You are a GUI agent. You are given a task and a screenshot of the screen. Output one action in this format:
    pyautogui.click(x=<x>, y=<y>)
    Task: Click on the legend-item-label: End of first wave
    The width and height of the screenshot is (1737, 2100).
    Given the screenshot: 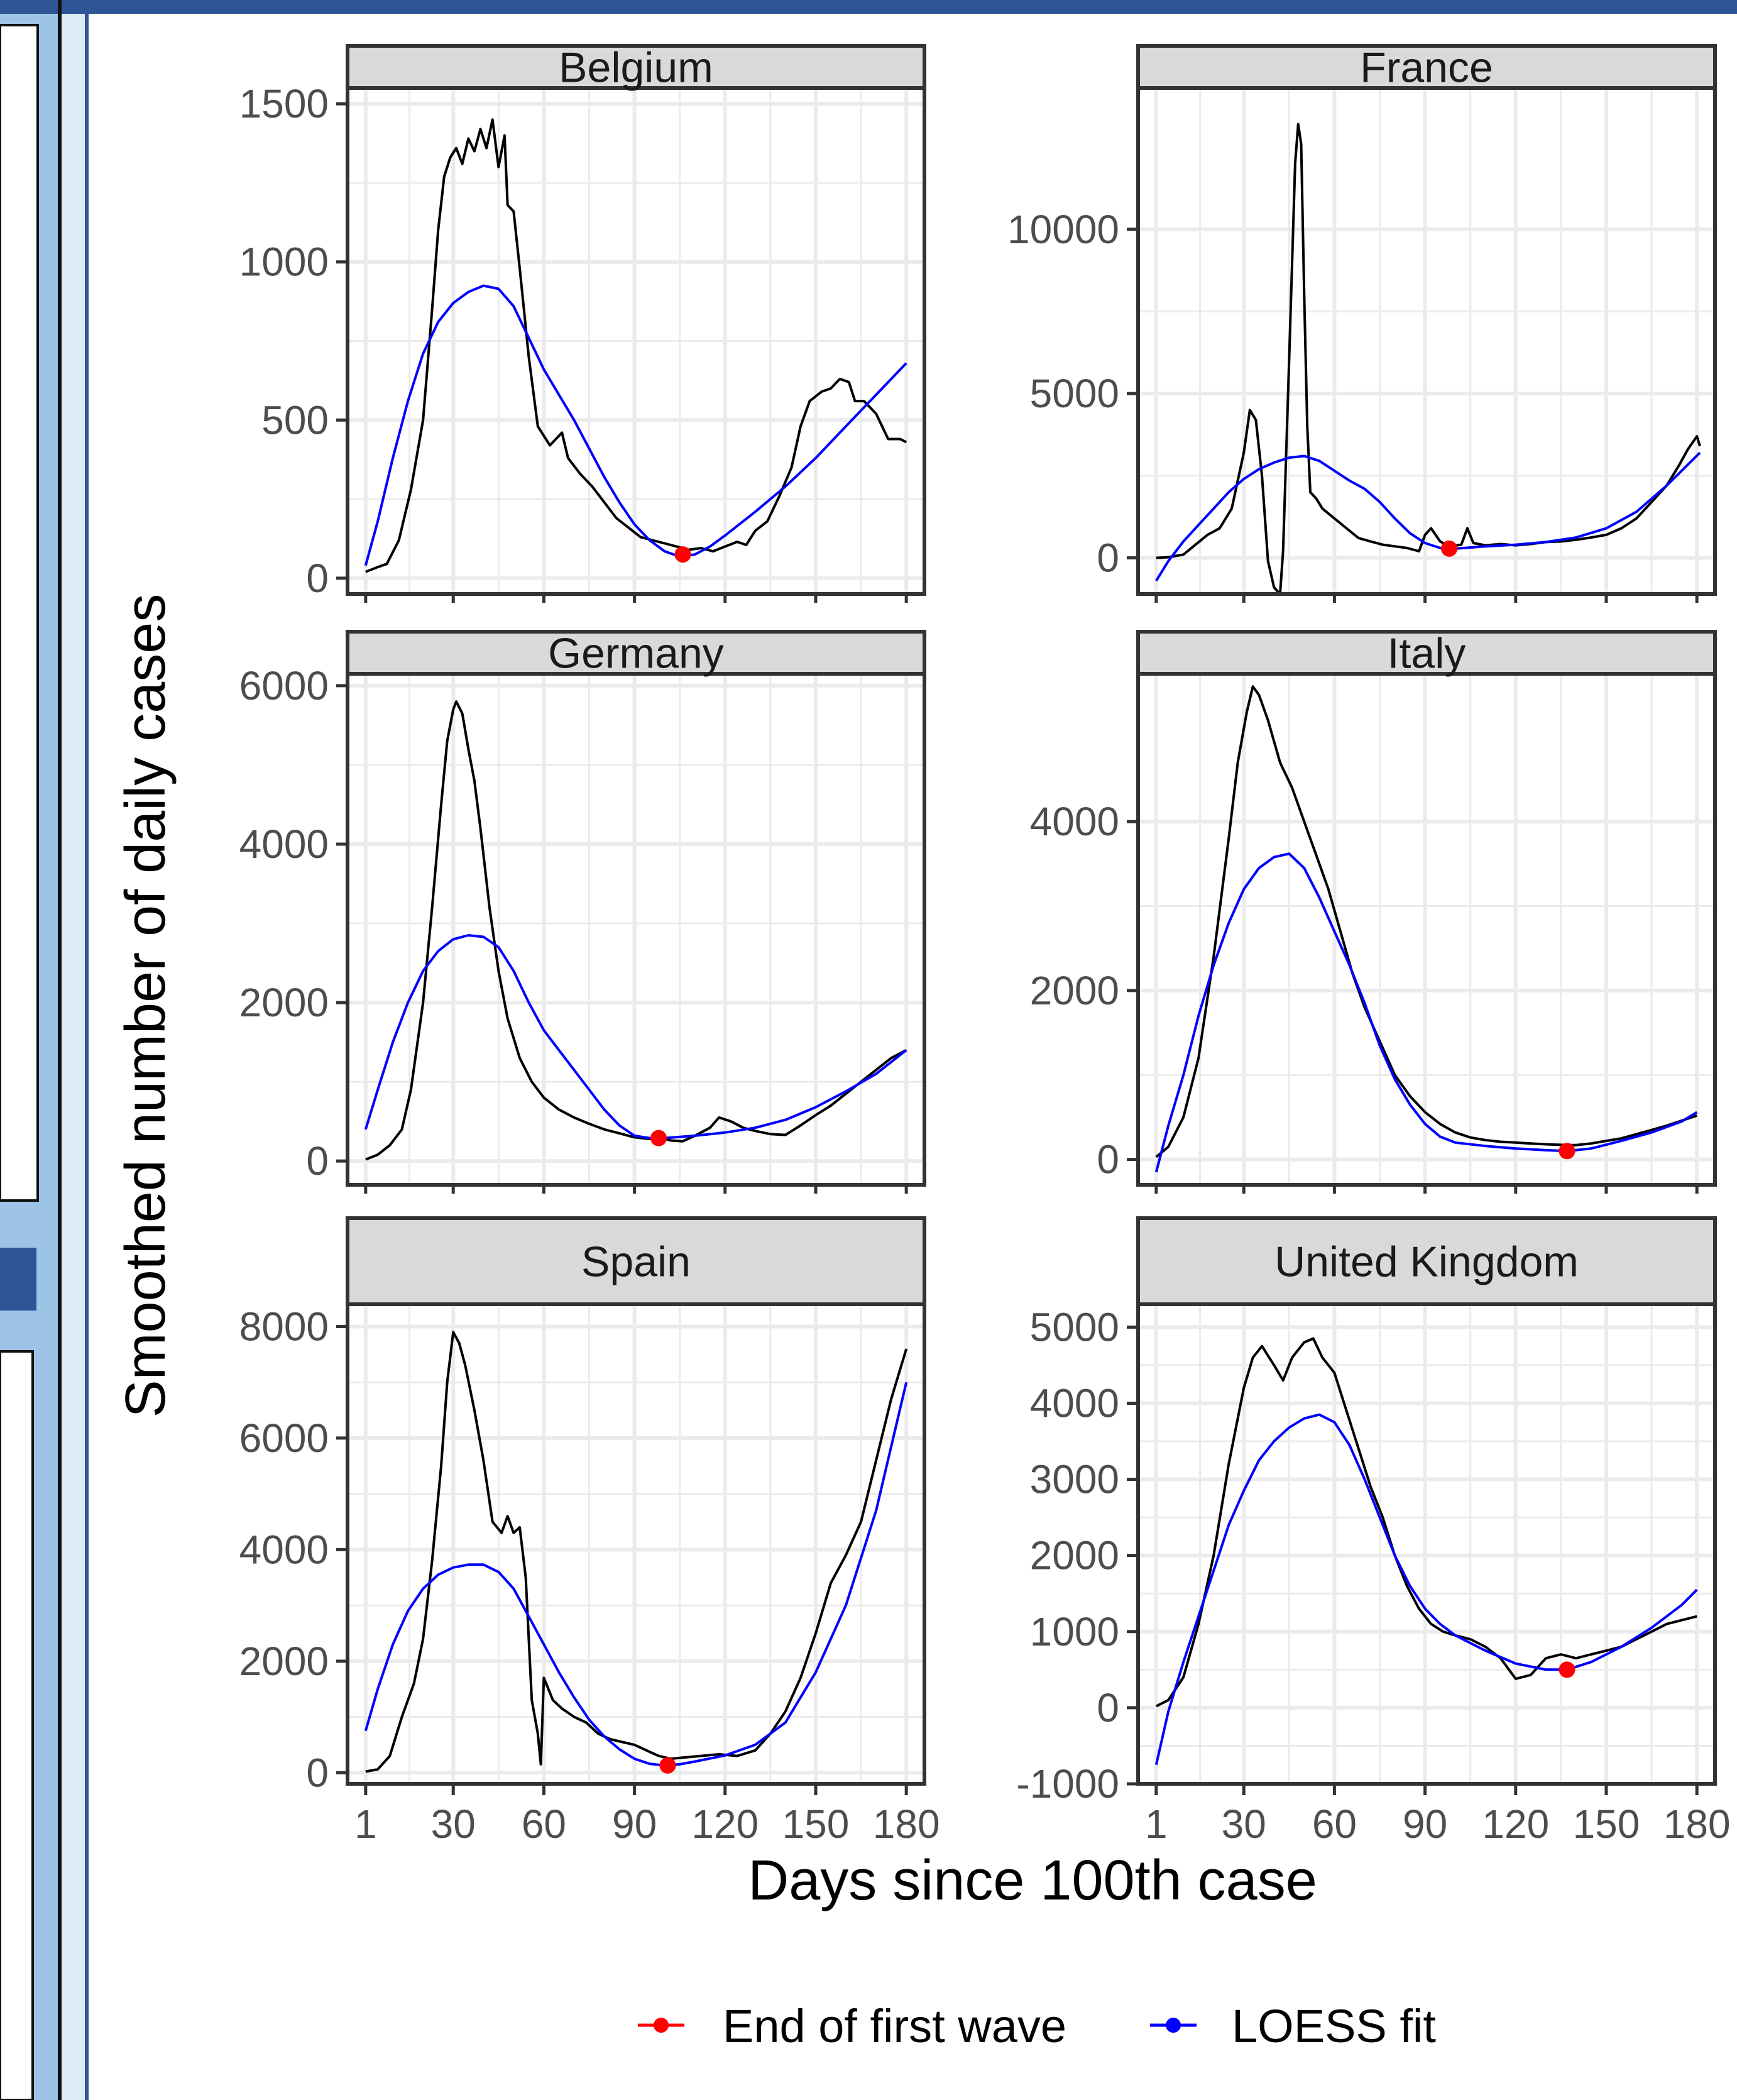 What is the action you would take?
    pyautogui.click(x=894, y=2026)
    